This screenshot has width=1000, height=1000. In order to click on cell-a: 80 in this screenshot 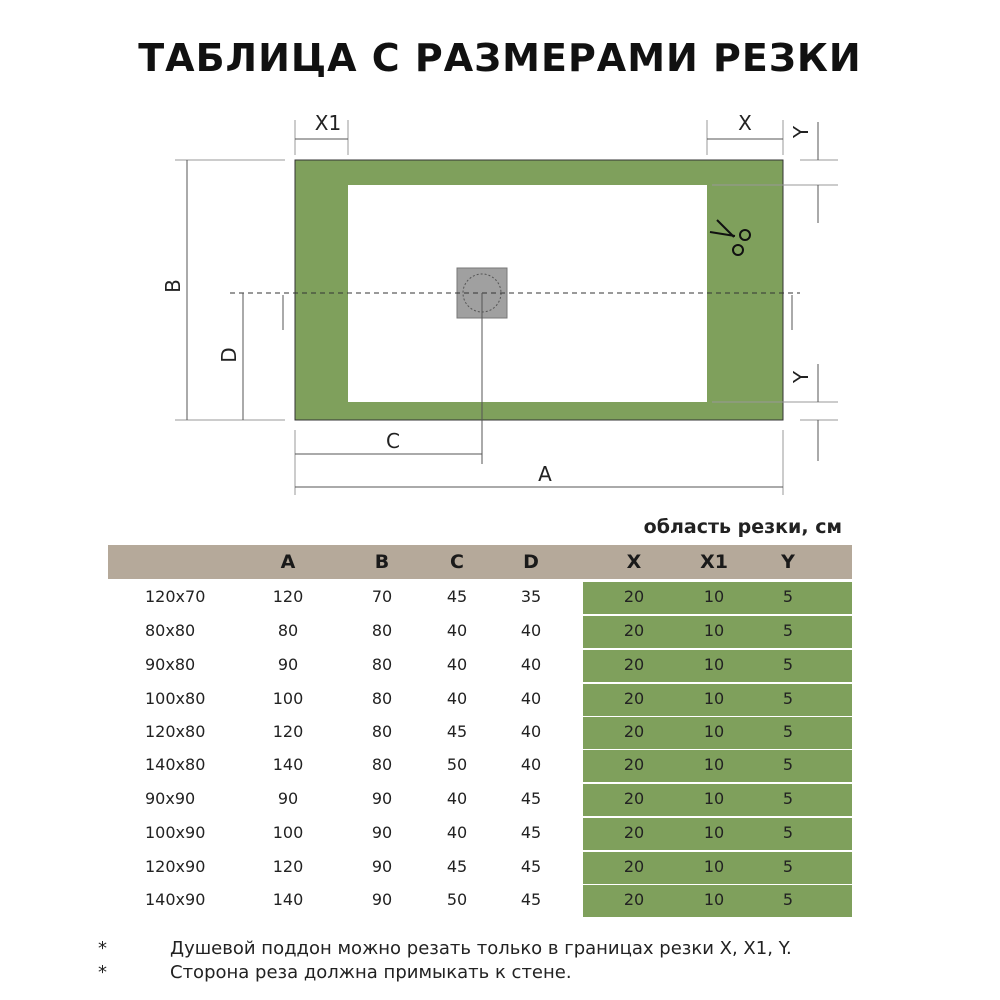, I will do `click(288, 630)`.